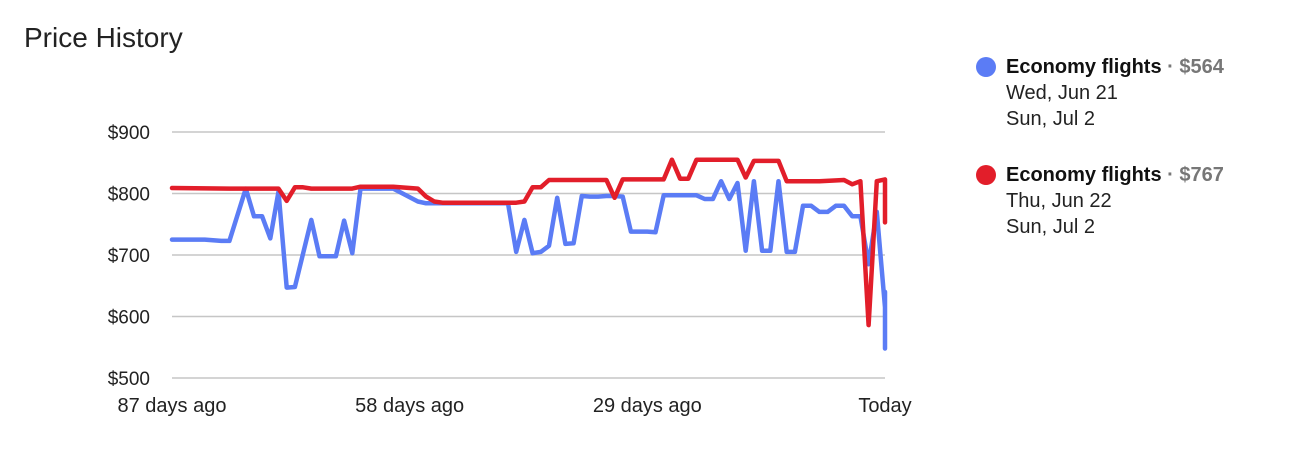 This screenshot has width=1290, height=475. Describe the element at coordinates (172, 406) in the screenshot. I see `x-tick-label-0: 87 days ago` at that location.